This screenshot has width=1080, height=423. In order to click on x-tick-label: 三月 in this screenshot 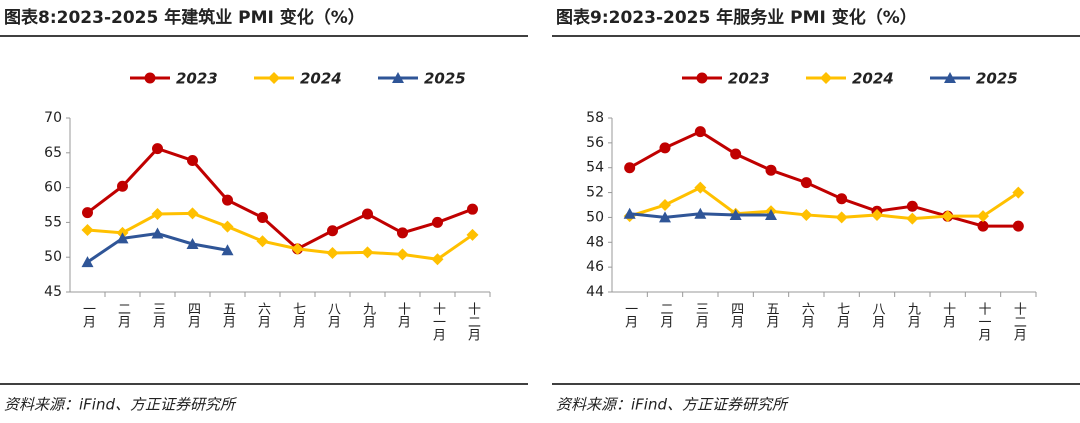, I will do `click(158, 315)`.